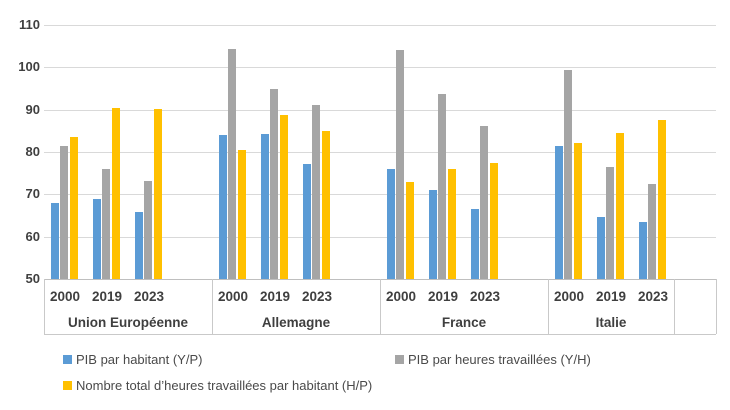 This screenshot has height=410, width=730. I want to click on group-label: Union Européenne, so click(127, 322).